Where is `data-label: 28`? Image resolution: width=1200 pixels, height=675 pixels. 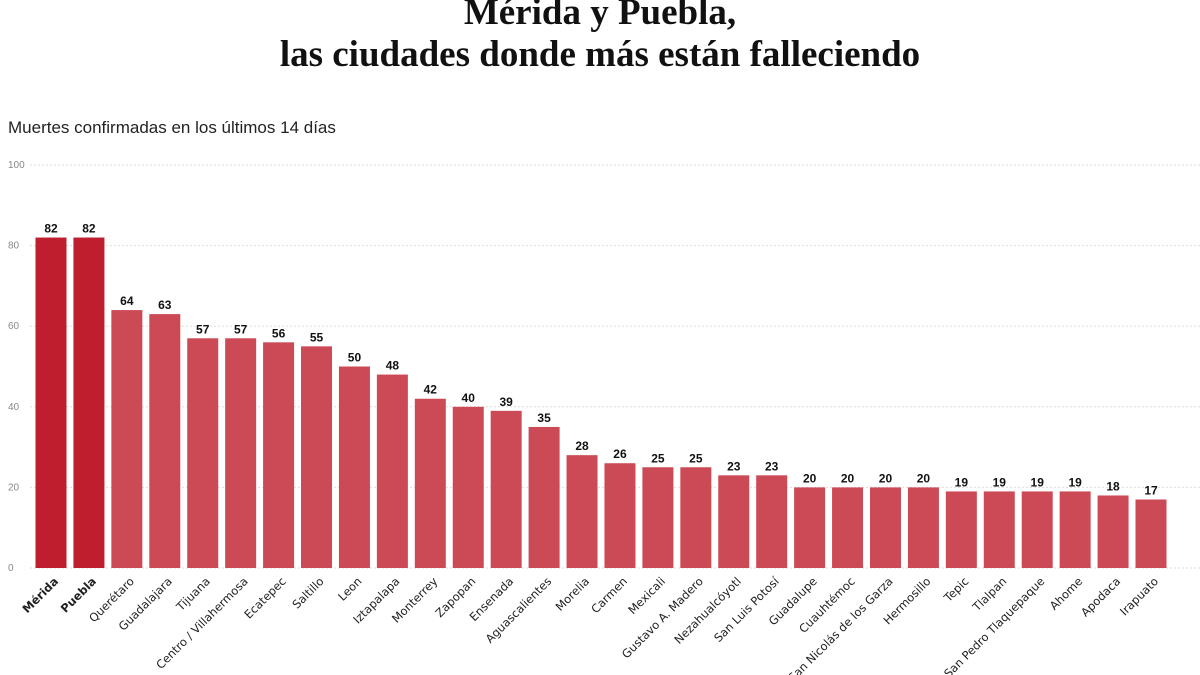
data-label: 28 is located at coordinates (582, 446).